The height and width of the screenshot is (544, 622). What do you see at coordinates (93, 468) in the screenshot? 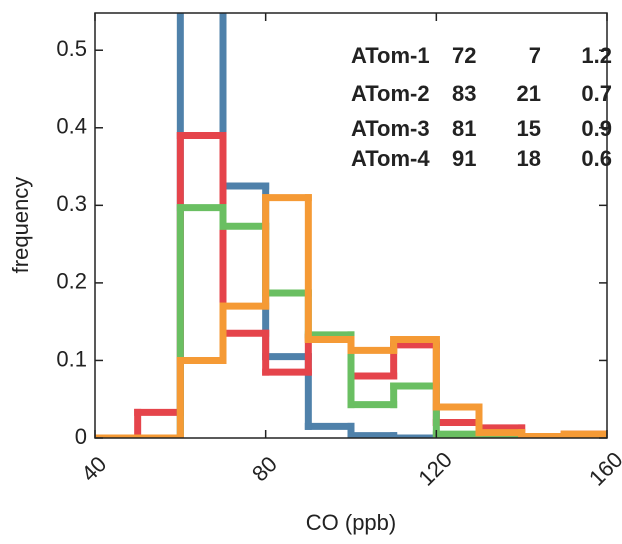
I see `x-tick-label: 40` at bounding box center [93, 468].